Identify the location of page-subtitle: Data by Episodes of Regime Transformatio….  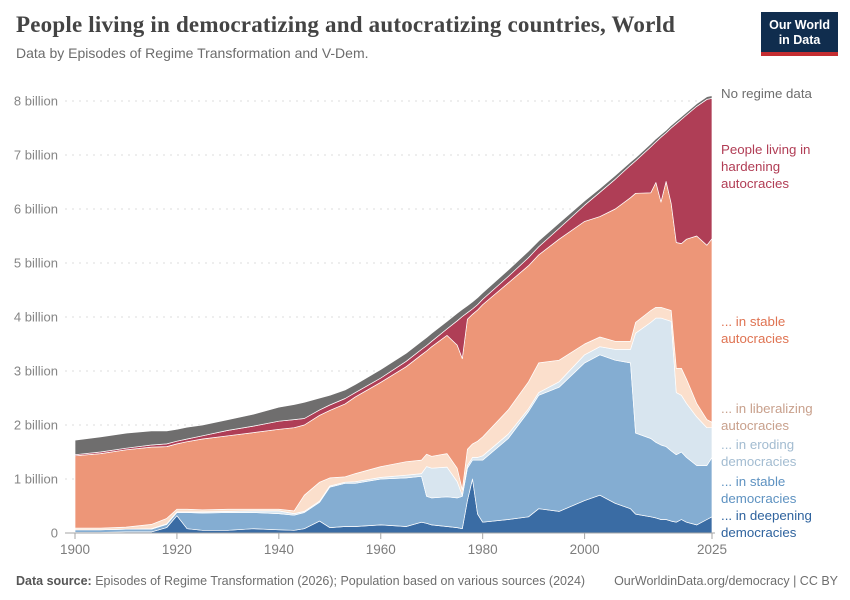
(192, 53).